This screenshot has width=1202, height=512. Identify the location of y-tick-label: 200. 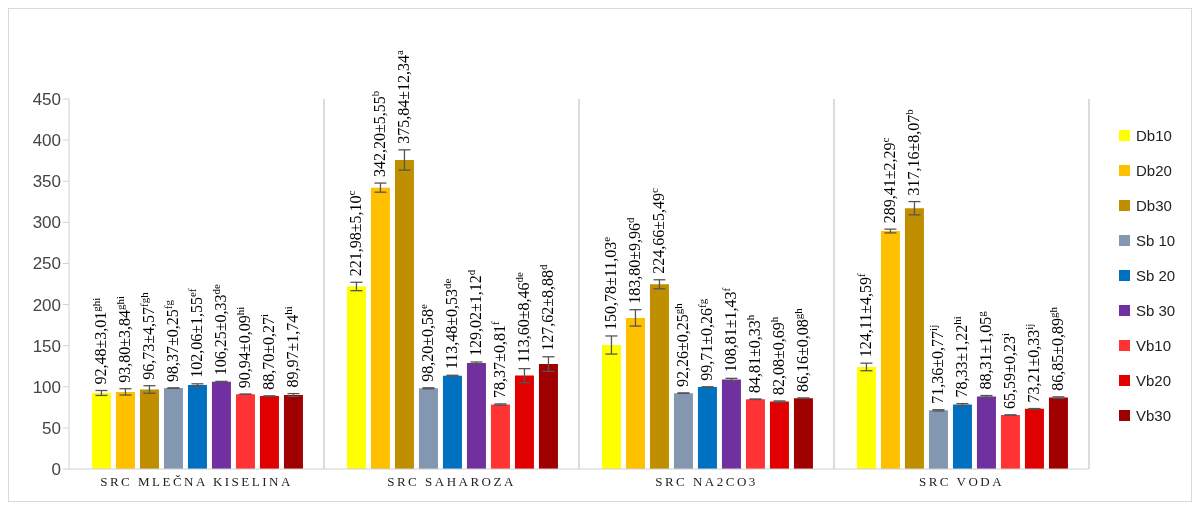
(46, 305).